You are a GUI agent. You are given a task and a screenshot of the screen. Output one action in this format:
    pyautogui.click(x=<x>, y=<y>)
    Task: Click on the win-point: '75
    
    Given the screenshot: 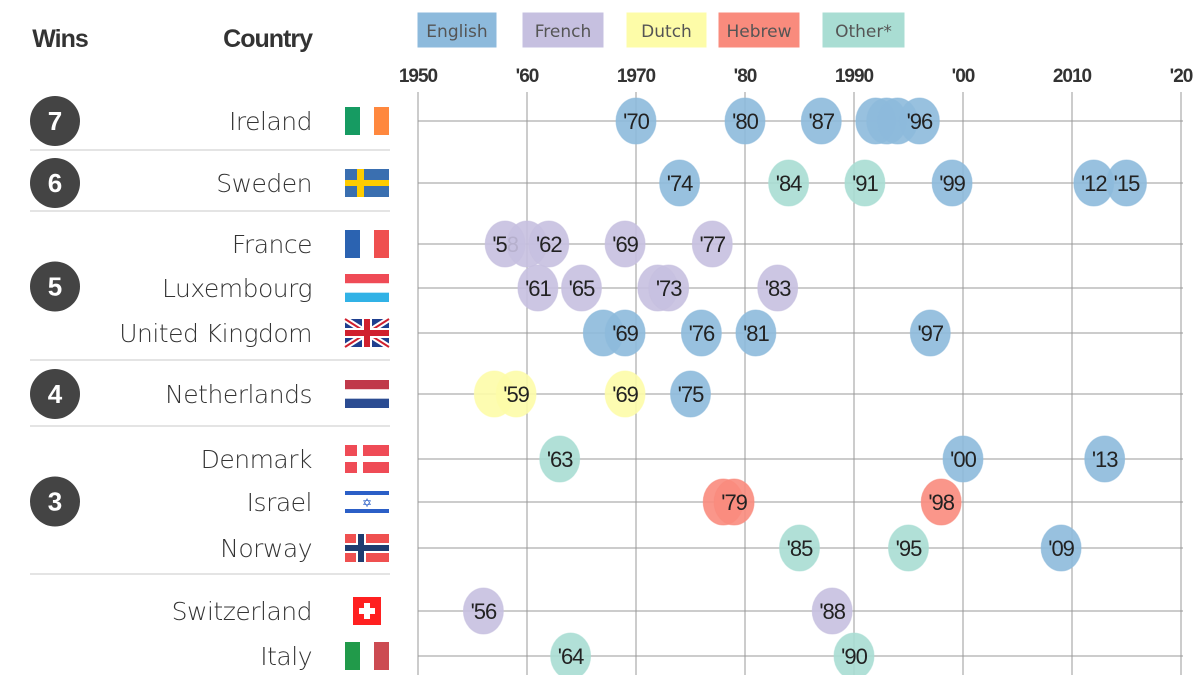 What is the action you would take?
    pyautogui.click(x=690, y=394)
    